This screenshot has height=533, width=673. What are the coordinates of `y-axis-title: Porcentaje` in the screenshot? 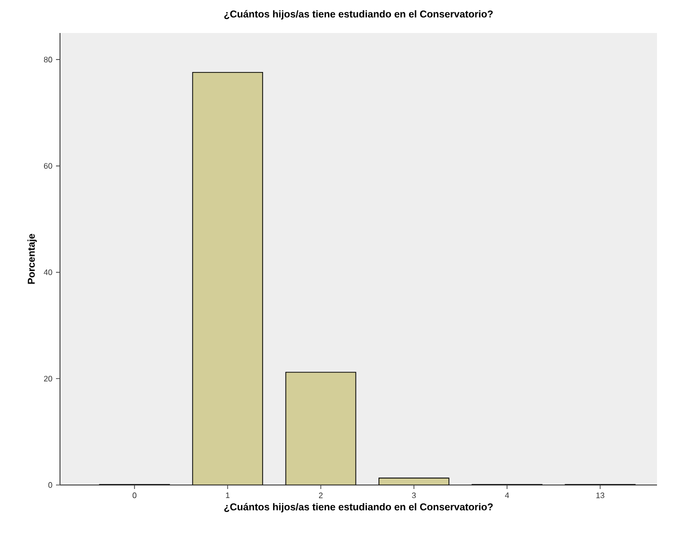 It's located at (32, 259).